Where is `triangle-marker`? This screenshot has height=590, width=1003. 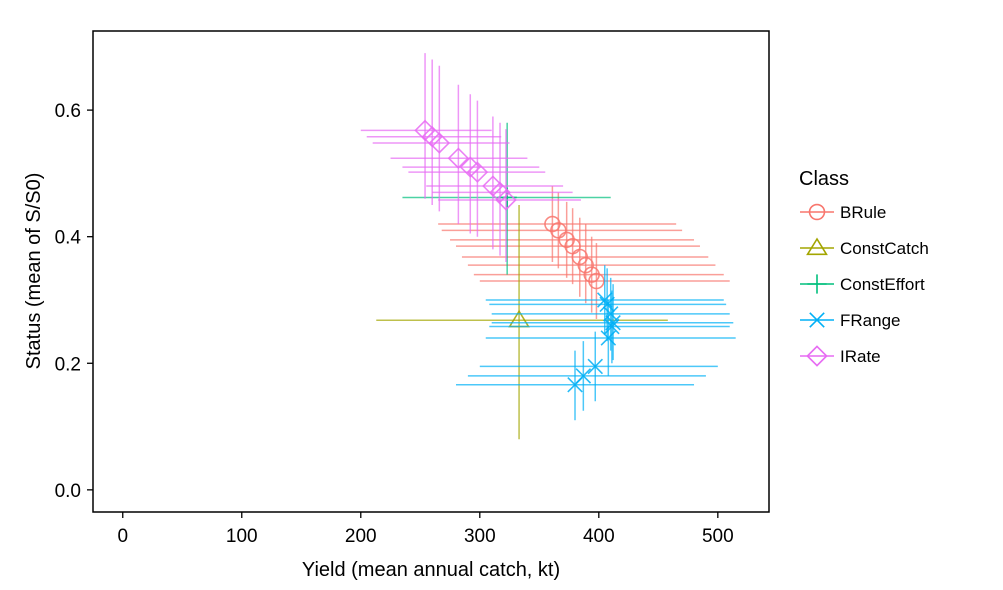
triangle-marker is located at coordinates (817, 246).